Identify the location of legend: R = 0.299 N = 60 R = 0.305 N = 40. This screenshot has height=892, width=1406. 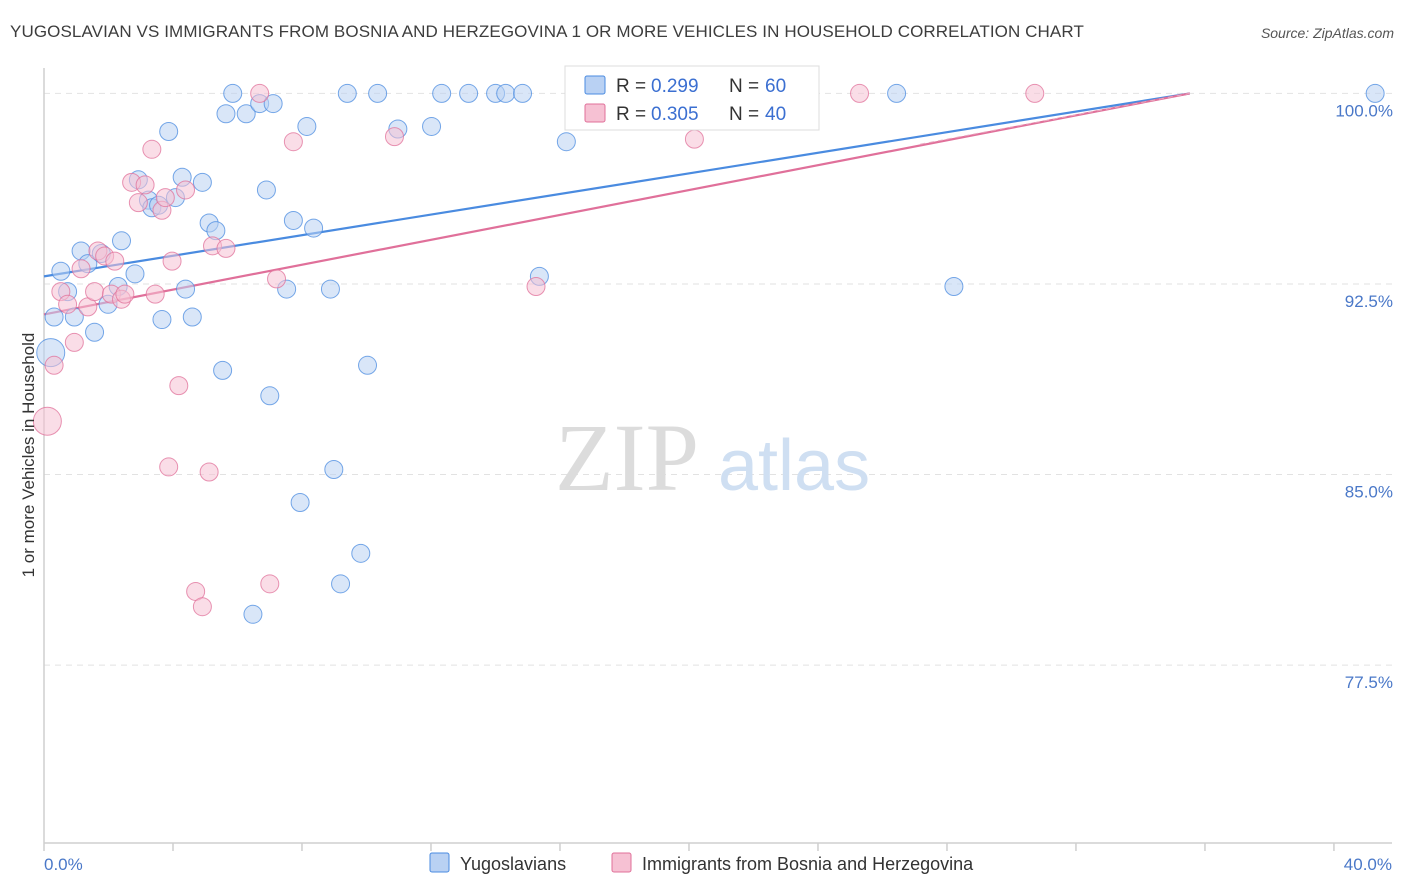
(692, 98).